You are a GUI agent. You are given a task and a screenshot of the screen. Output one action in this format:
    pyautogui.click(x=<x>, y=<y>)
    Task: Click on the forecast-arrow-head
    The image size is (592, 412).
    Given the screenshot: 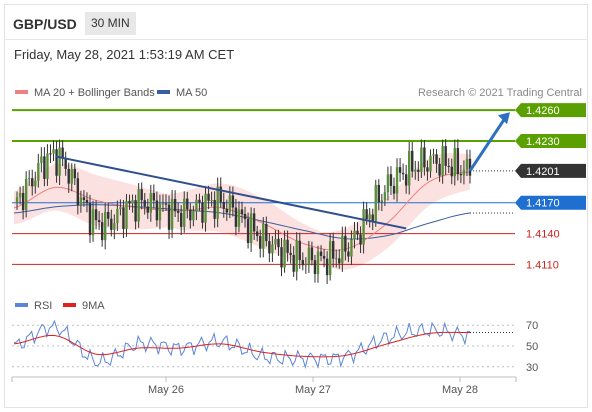 What is the action you would take?
    pyautogui.click(x=504, y=118)
    